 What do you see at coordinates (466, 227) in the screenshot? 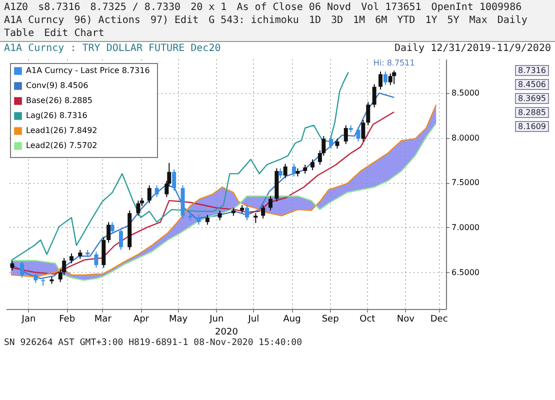
I see `y-tick-label: 7.0000` at bounding box center [466, 227].